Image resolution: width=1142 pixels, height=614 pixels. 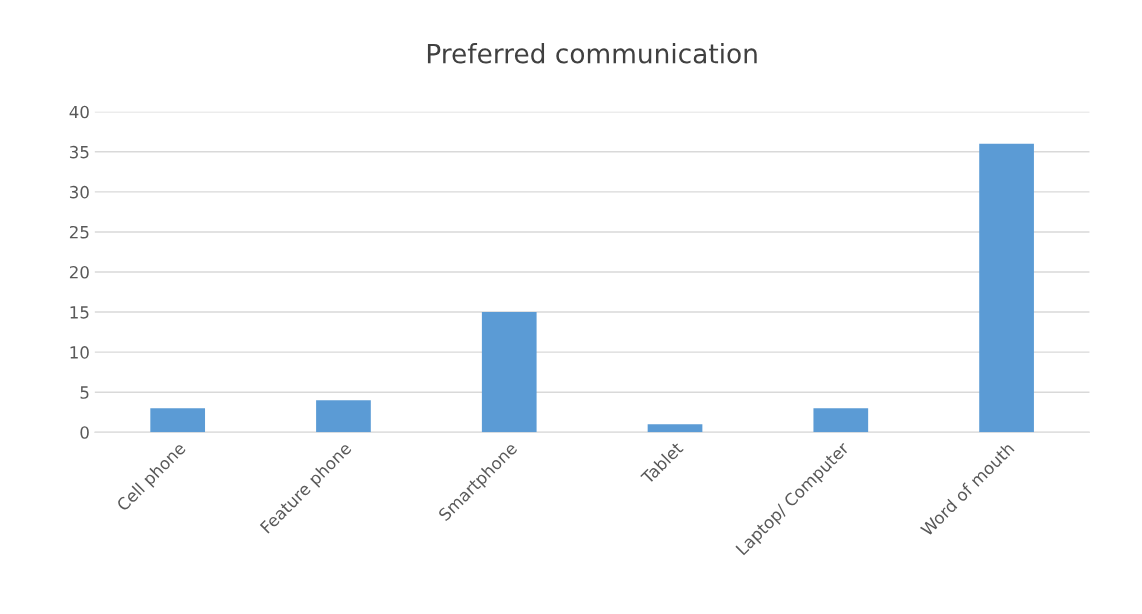 I want to click on y-tick-label: 0, so click(x=84, y=432).